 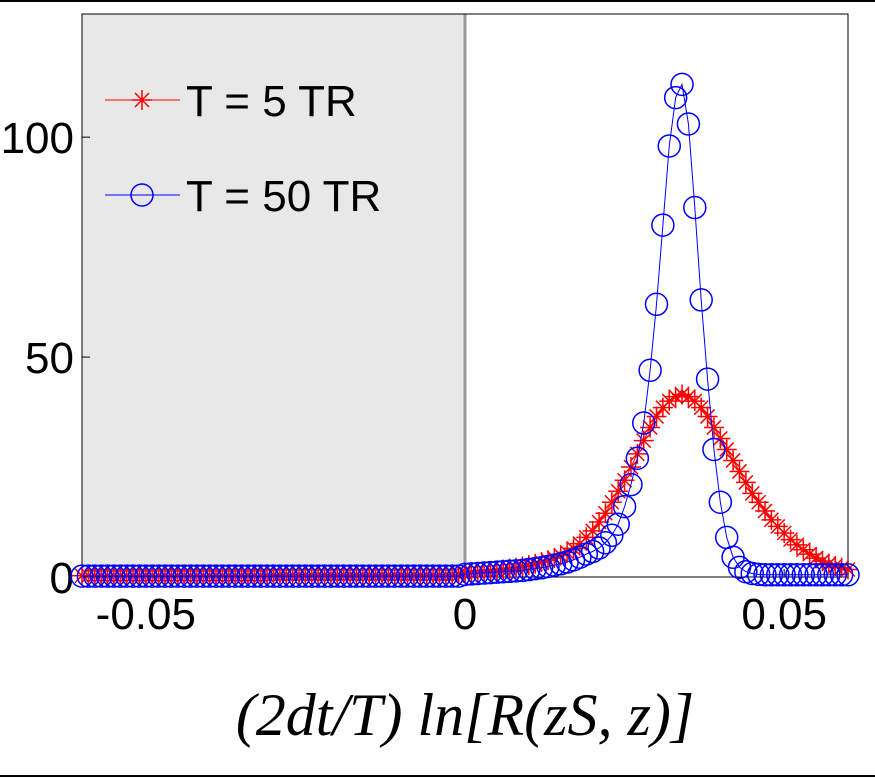 I want to click on y-tick-label: 100, so click(x=37, y=138).